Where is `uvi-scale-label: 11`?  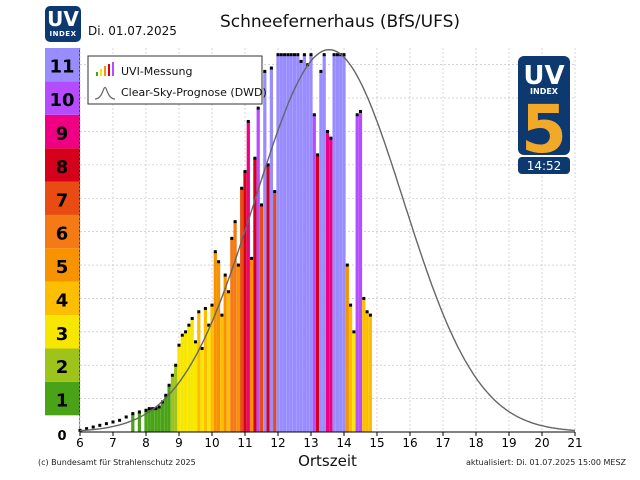
uvi-scale-label: 11 is located at coordinates (61, 67).